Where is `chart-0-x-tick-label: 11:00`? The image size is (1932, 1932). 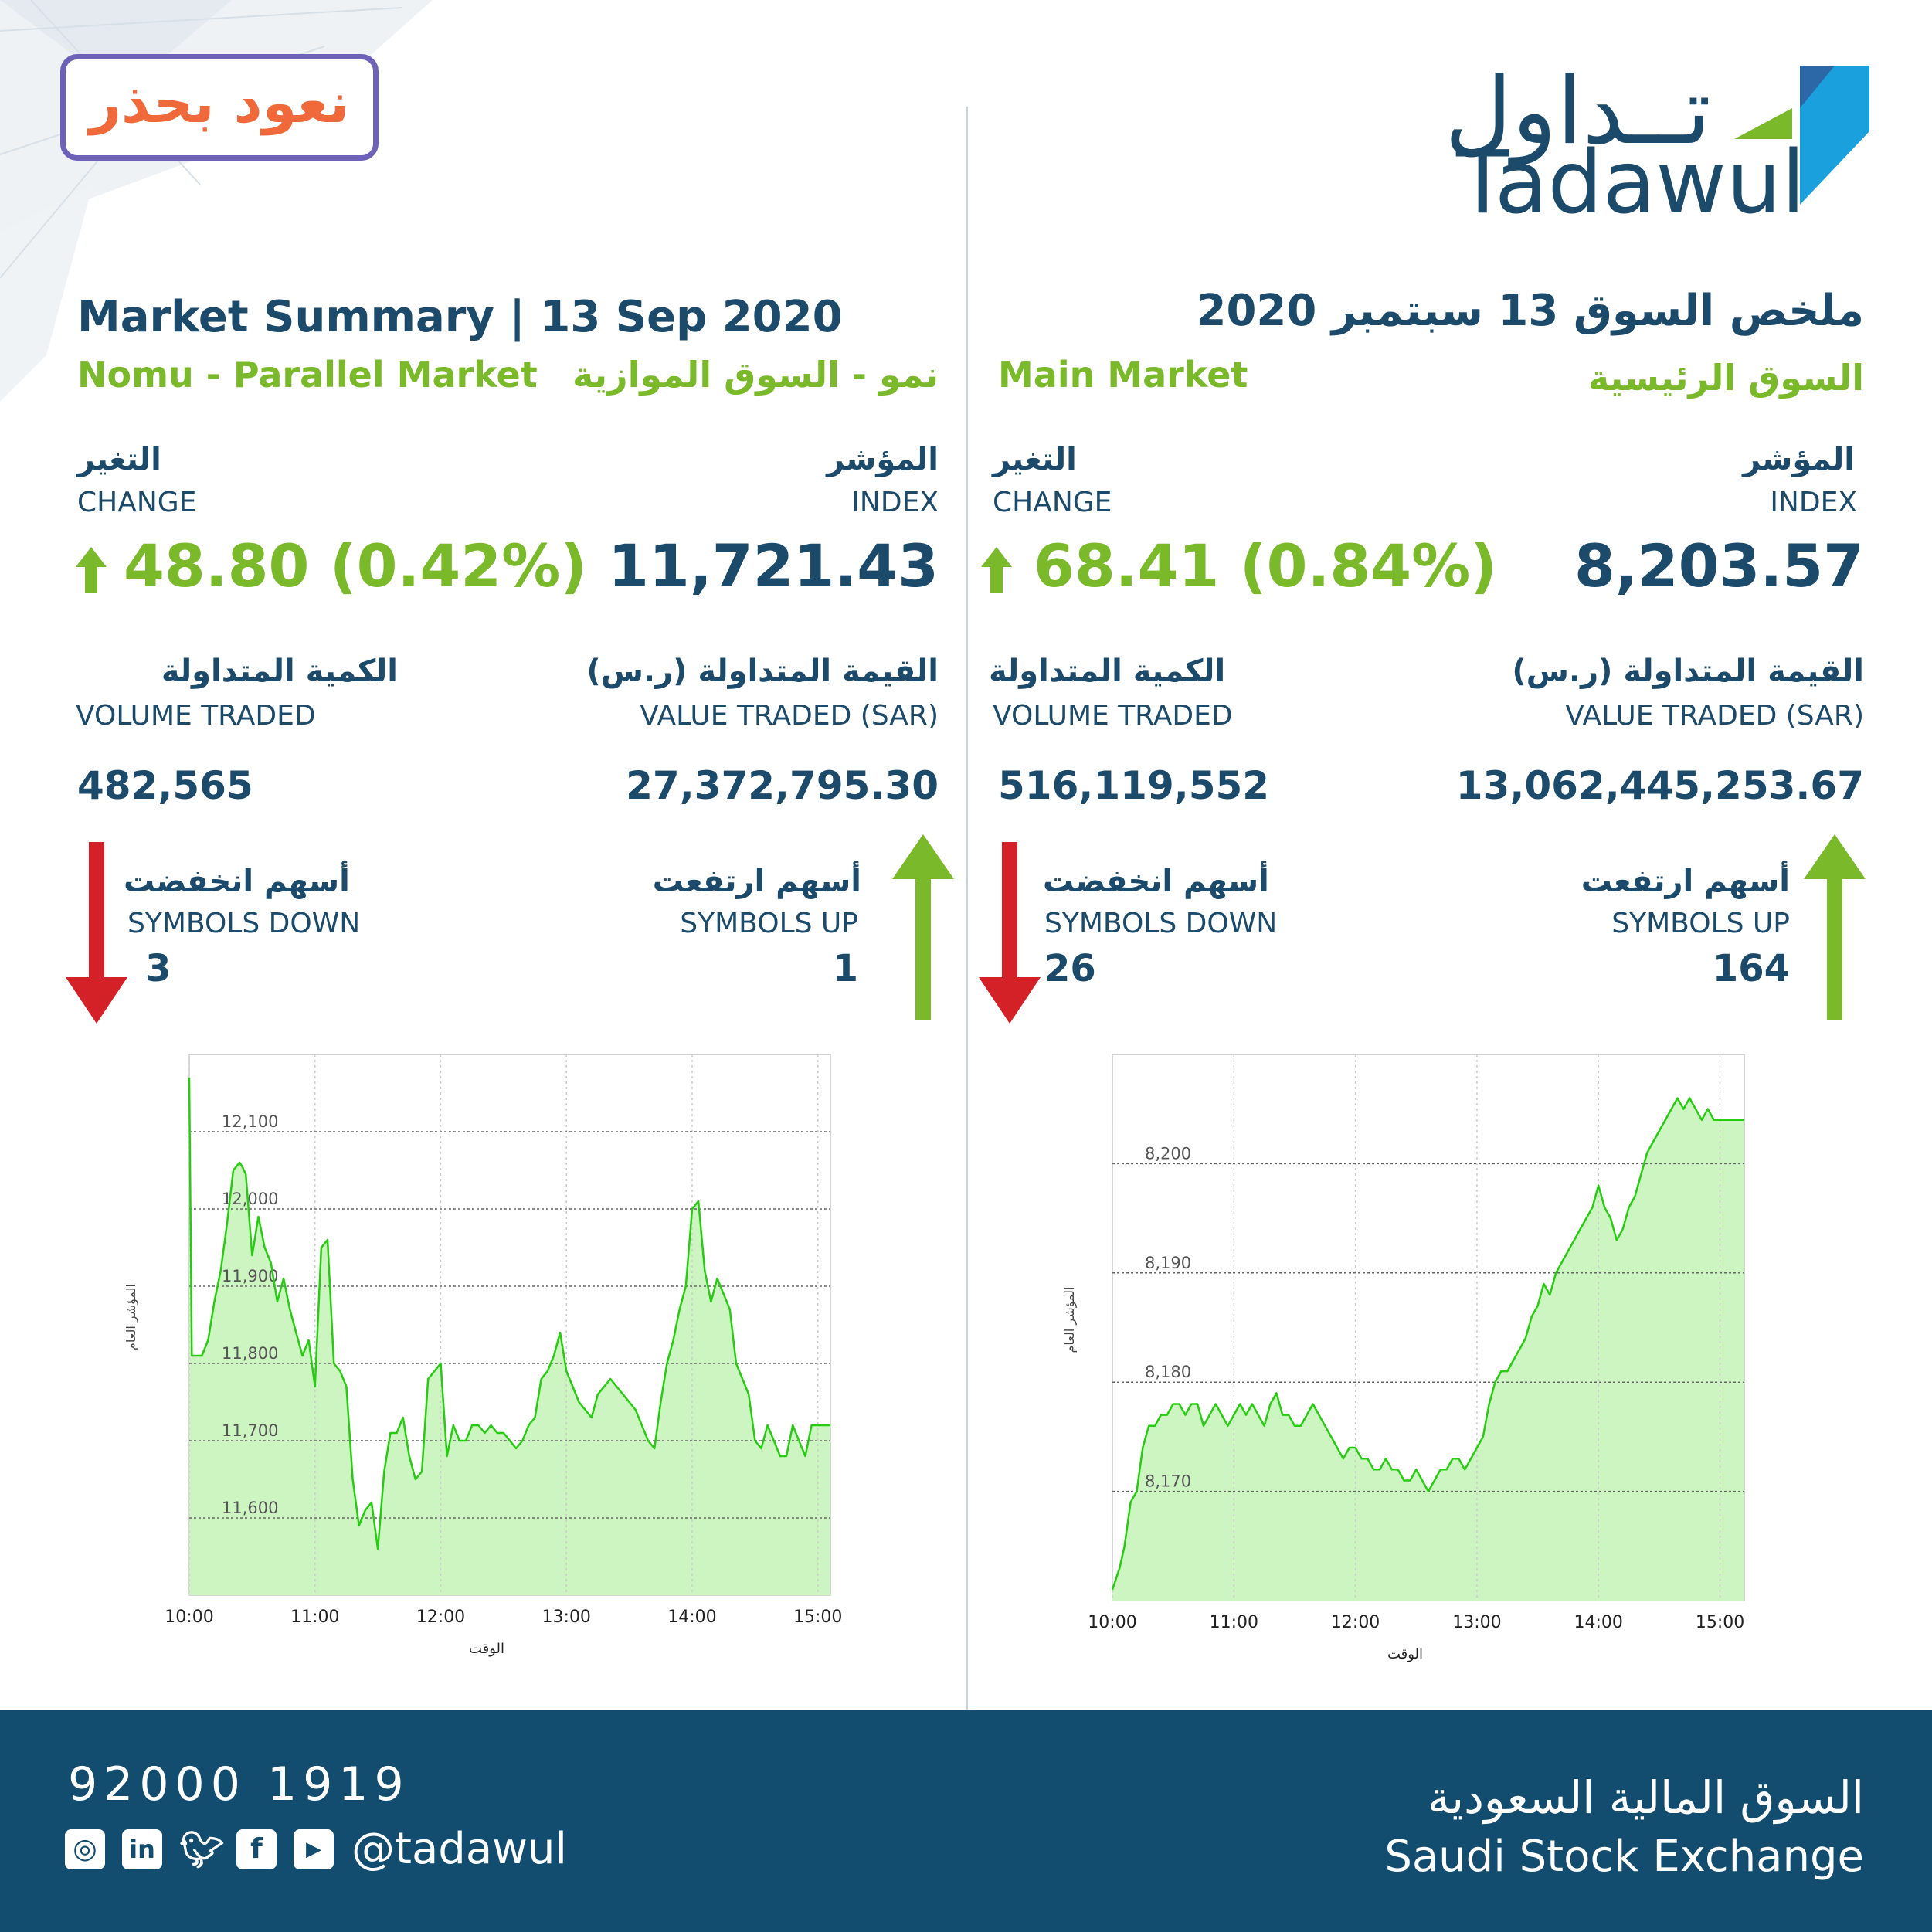
chart-0-x-tick-label: 11:00 is located at coordinates (314, 1618).